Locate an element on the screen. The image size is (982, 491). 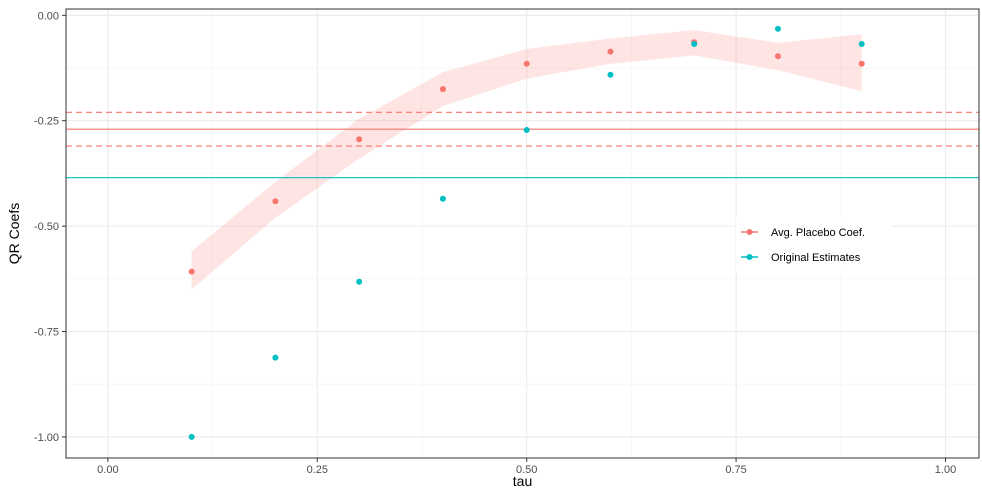
y-tick-label: -1.00 is located at coordinates (46, 438).